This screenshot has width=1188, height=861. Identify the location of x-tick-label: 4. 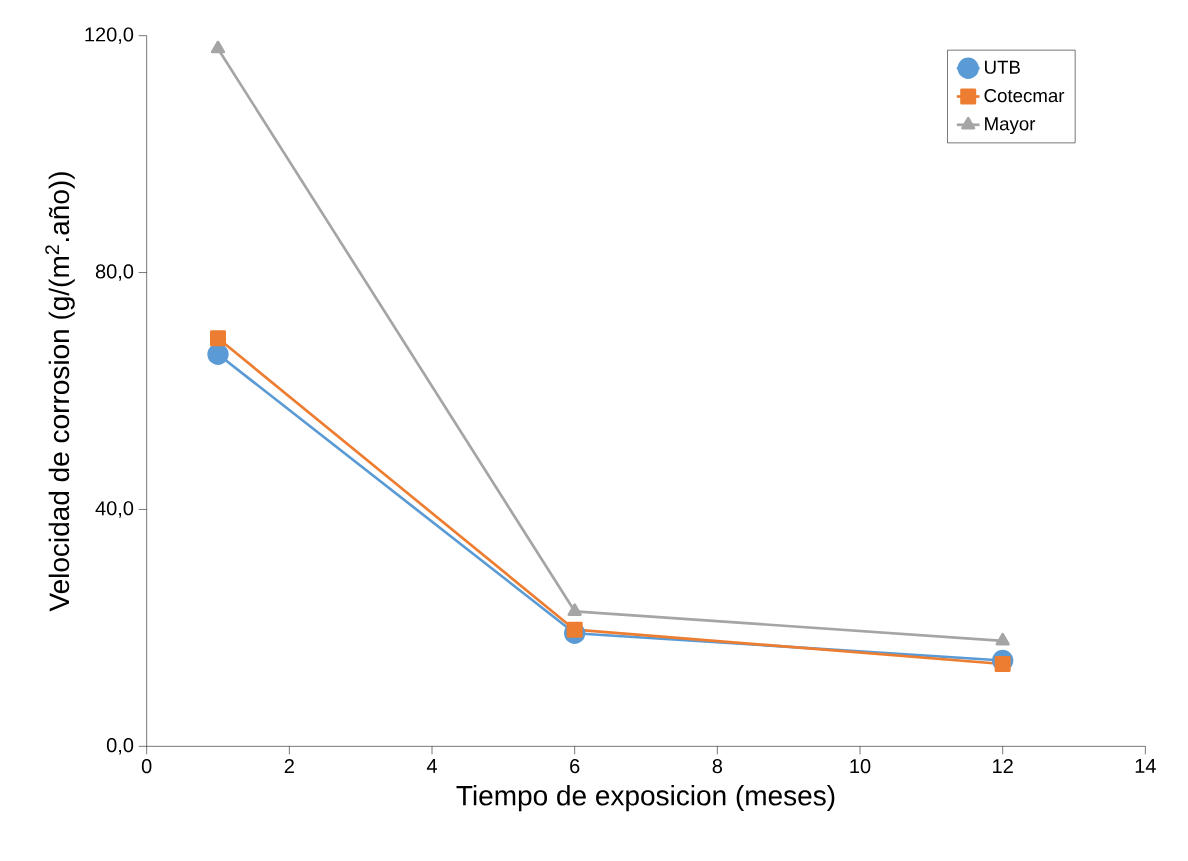
(431, 766).